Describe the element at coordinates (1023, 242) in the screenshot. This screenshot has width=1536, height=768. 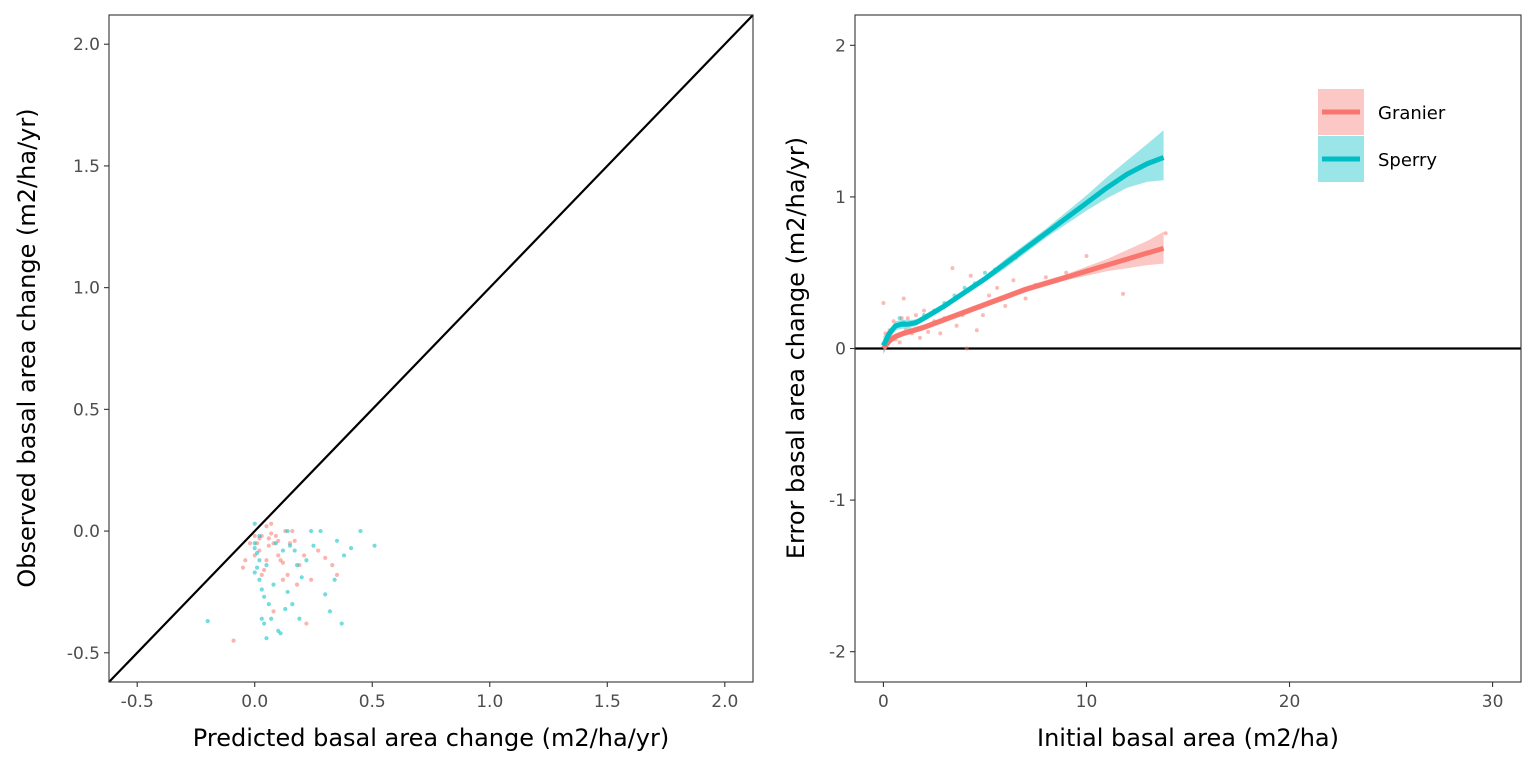
I see `ci-band-sperry` at that location.